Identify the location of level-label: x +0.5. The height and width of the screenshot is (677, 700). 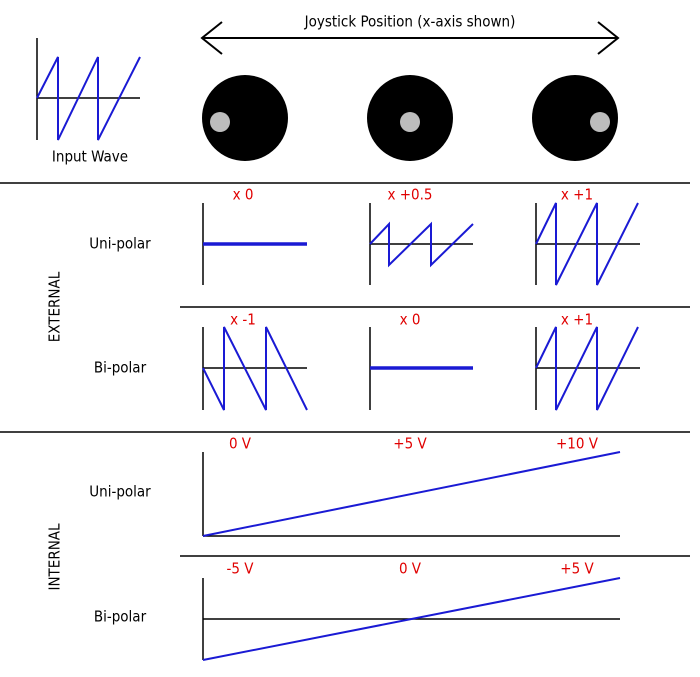
(409, 195).